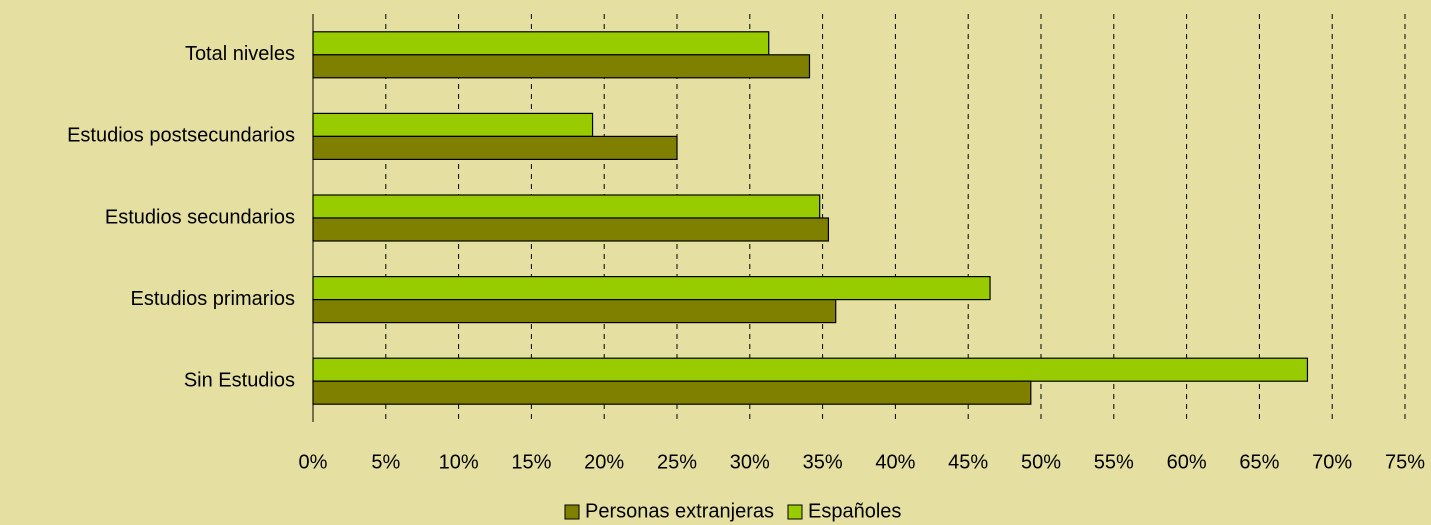 This screenshot has height=525, width=1431. What do you see at coordinates (1259, 462) in the screenshot?
I see `x-tick-label: 65%` at bounding box center [1259, 462].